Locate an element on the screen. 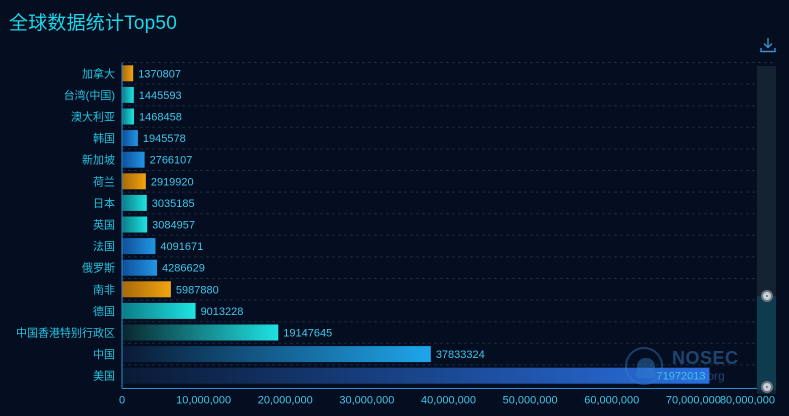 The width and height of the screenshot is (789, 416). category-label: 美国 is located at coordinates (104, 376).